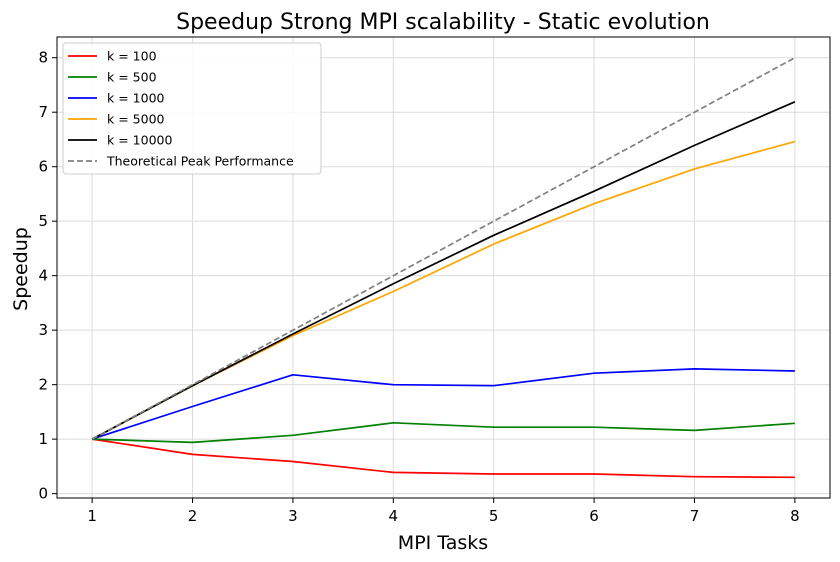 The height and width of the screenshot is (562, 840). I want to click on y-axis-label: Speedup, so click(21, 269).